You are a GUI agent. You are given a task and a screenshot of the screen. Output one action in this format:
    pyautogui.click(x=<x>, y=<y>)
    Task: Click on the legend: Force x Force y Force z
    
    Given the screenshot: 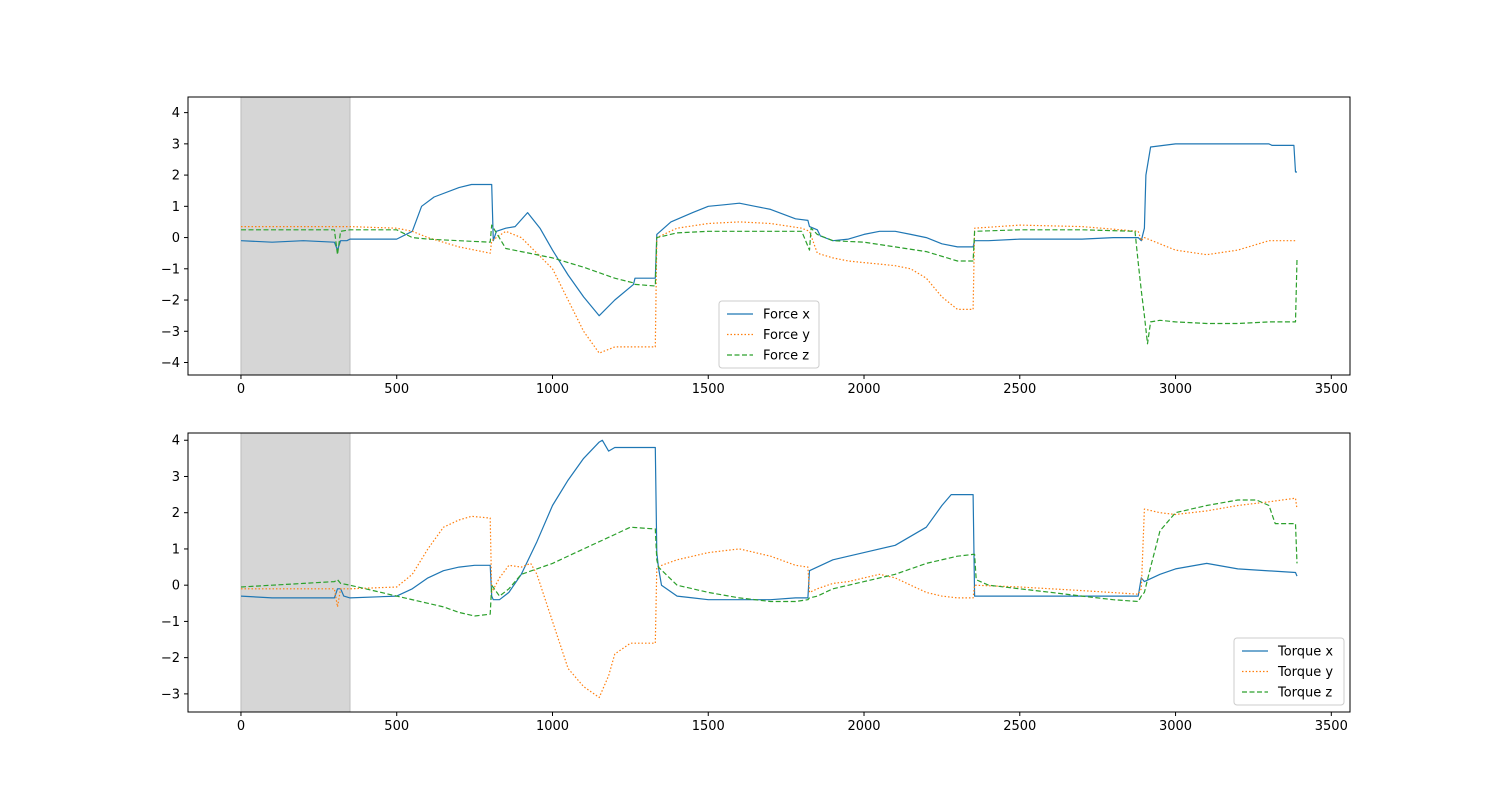 What is the action you would take?
    pyautogui.click(x=769, y=334)
    